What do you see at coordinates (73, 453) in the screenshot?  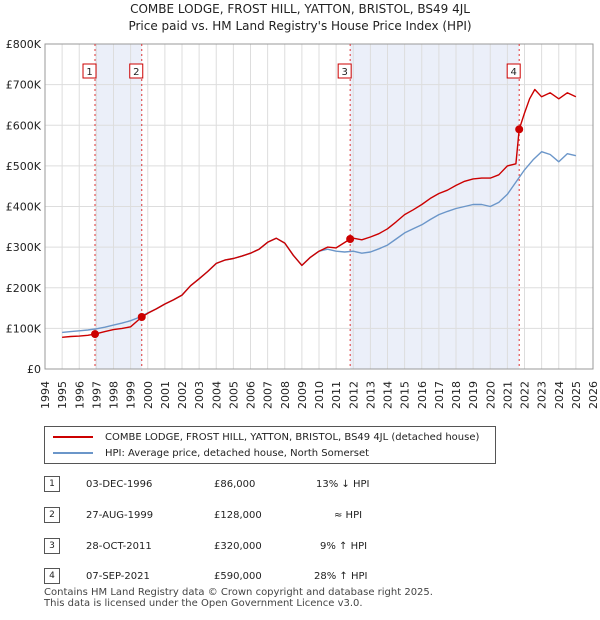 I see `legend-swatch-hpi` at bounding box center [73, 453].